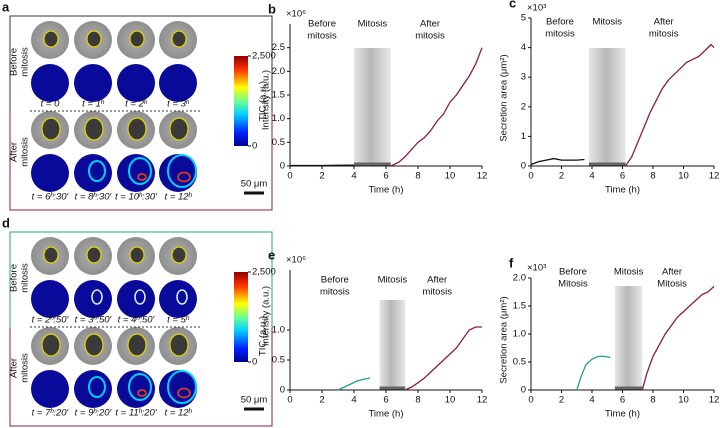  Describe the element at coordinates (519, 278) in the screenshot. I see `y-tick-label: 2.0` at that location.